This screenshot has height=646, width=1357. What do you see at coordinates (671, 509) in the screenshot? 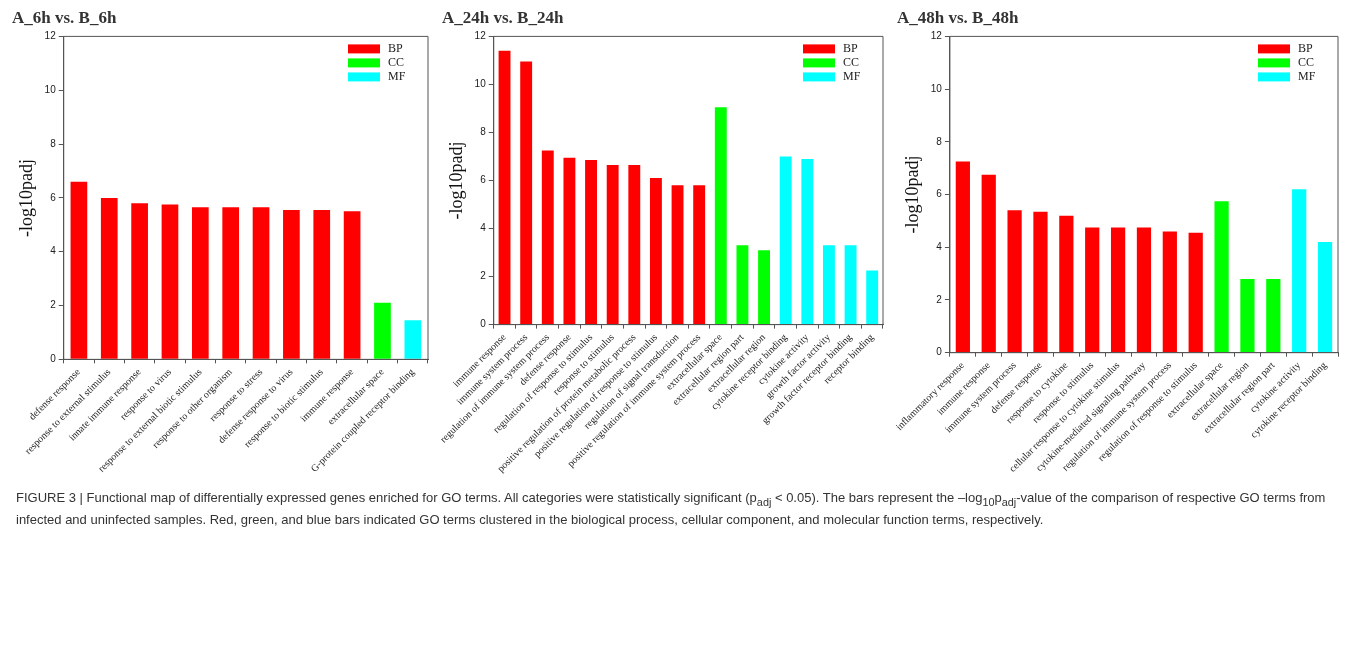
I see `caption: FIGURE 3 | Functional map of differentially expressed genes enriched for GO terms. All categories were statistically significant (p$_{adj}$ < 0.05). The bars represent the –log$_{10}$p$_{adj}$-value of the comparison of respective GO terms from infected and uninfected samples. Red, green, and blue bars indicated GO terms clustered in the biological process, cellular component, and molecular function terms, respectively.` at bounding box center [671, 509].